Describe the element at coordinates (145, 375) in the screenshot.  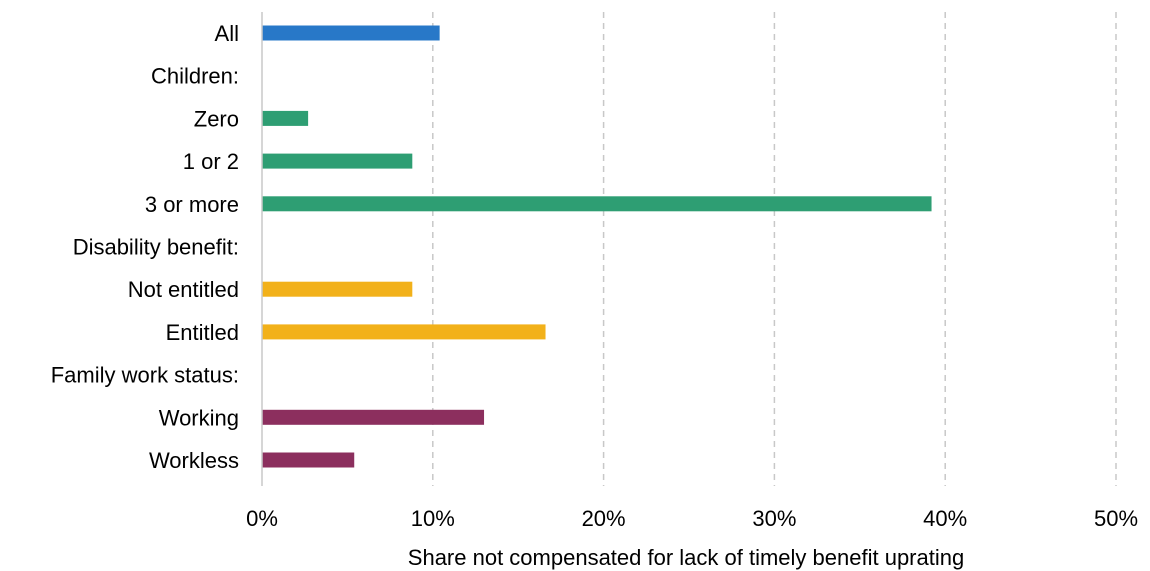
I see `category-label: Family work status:` at that location.